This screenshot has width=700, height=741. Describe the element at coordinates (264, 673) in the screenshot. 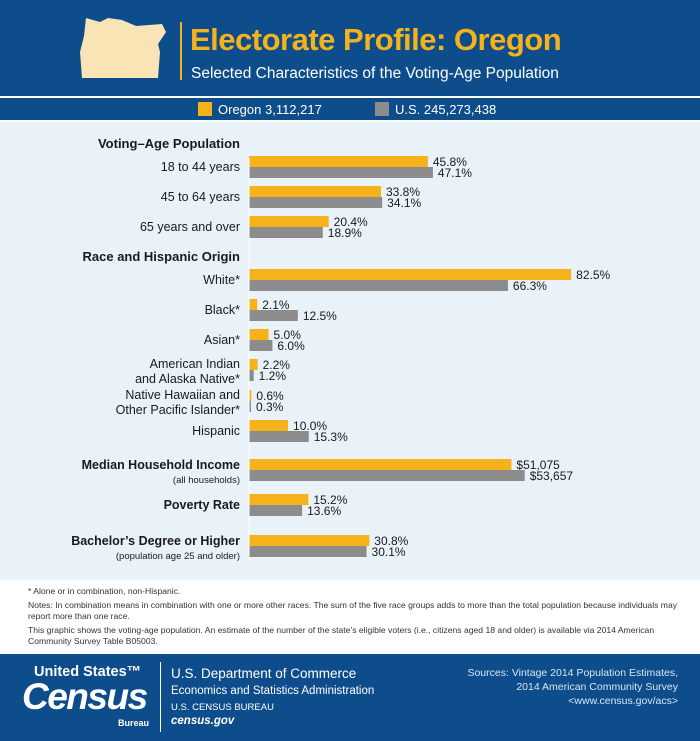

I see `department-name: U.S. Department of Commerce` at that location.